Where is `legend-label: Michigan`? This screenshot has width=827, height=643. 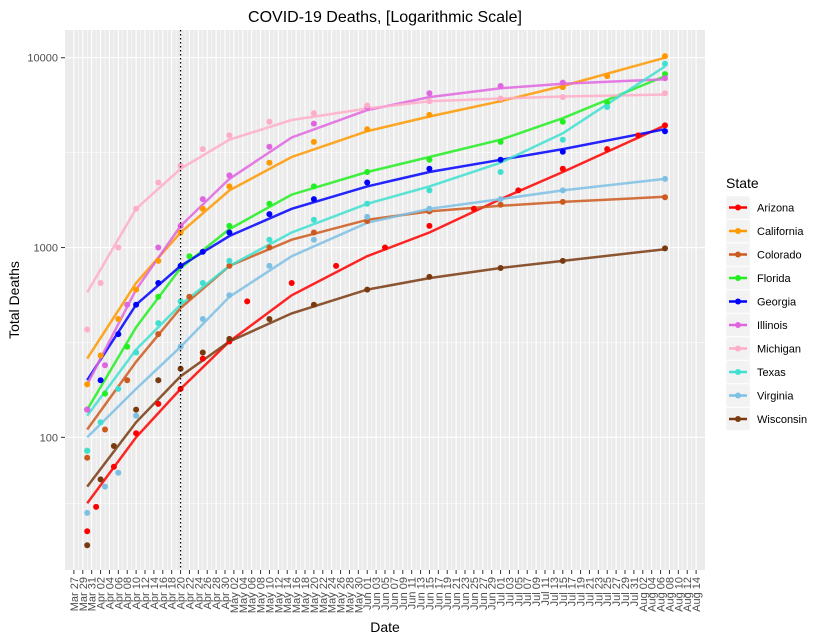 legend-label: Michigan is located at coordinates (779, 350).